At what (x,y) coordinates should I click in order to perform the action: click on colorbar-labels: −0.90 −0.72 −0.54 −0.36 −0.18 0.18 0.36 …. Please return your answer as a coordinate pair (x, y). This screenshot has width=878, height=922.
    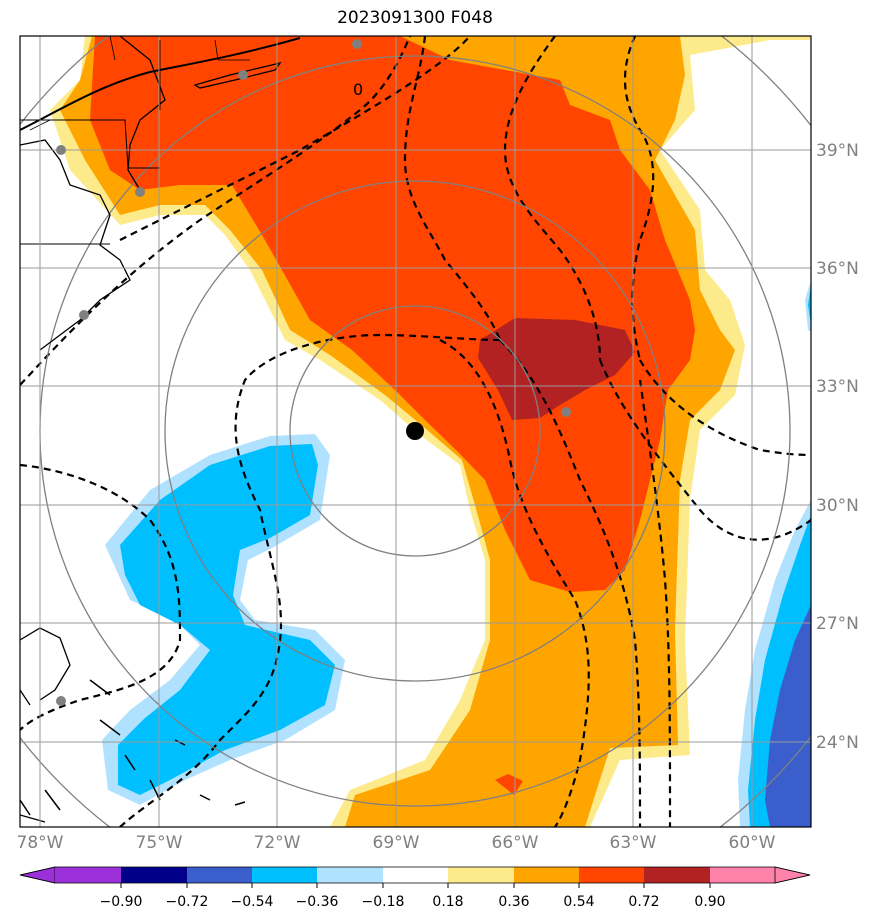
    Looking at the image, I should click on (413, 902).